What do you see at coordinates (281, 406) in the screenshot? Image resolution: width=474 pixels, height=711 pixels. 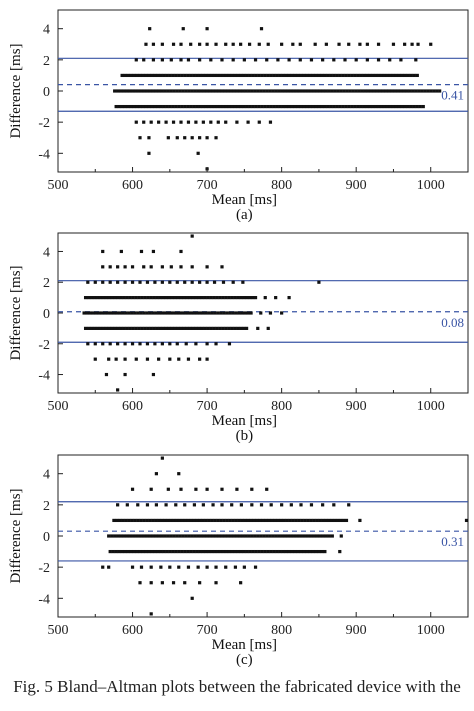 I see `x-tick-label: 800` at bounding box center [281, 406].